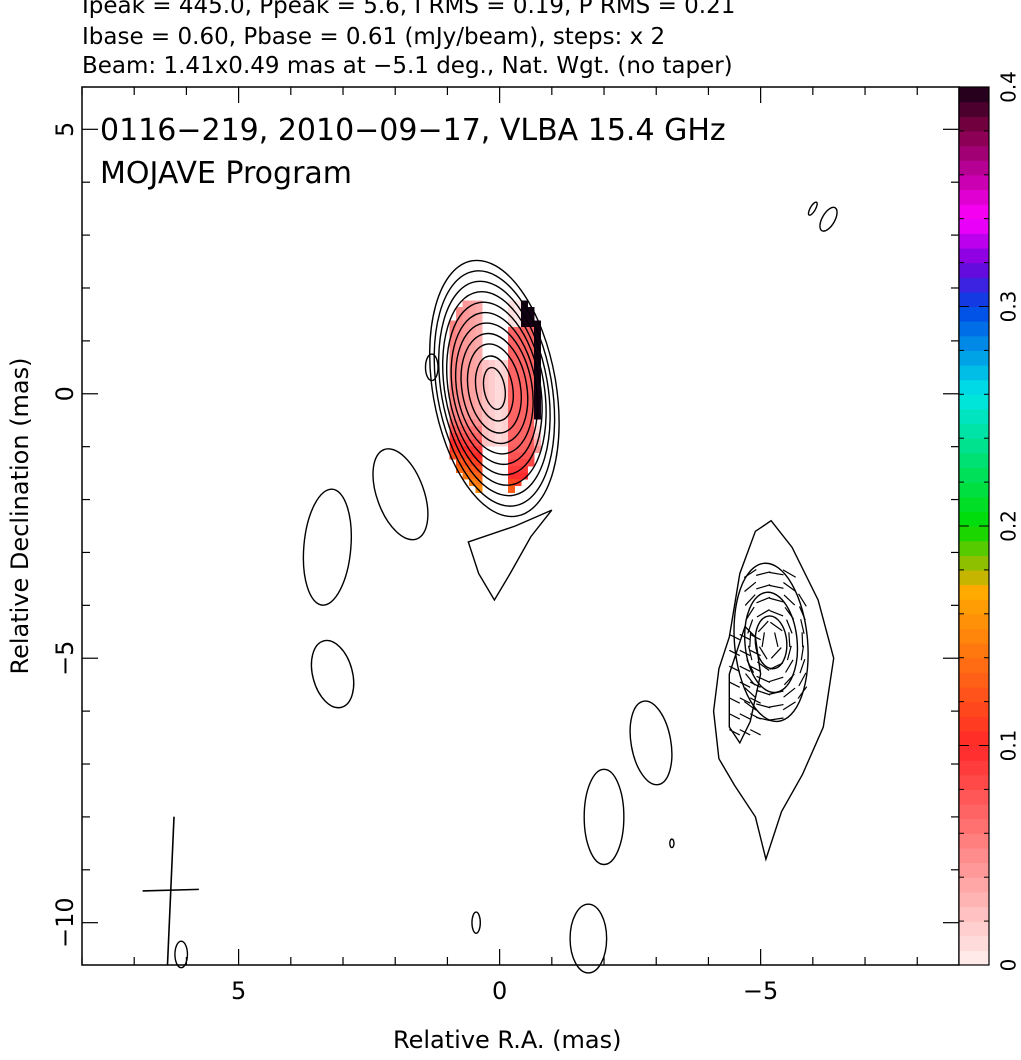 The height and width of the screenshot is (1060, 1021). I want to click on core-contour, so click(494, 388).